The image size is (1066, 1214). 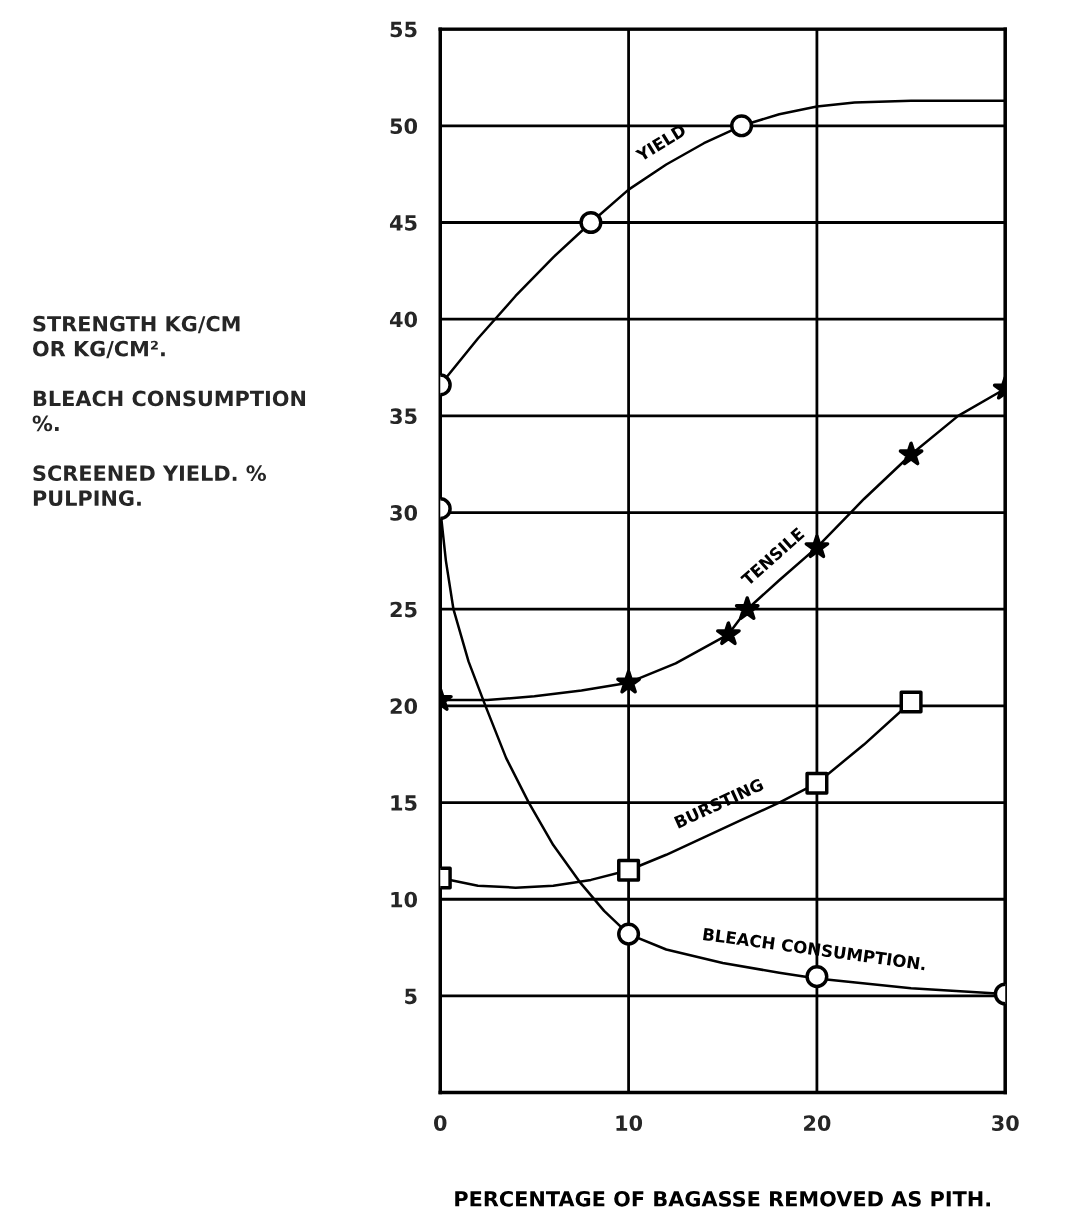 What do you see at coordinates (440, 1123) in the screenshot?
I see `x-tick-label: 0` at bounding box center [440, 1123].